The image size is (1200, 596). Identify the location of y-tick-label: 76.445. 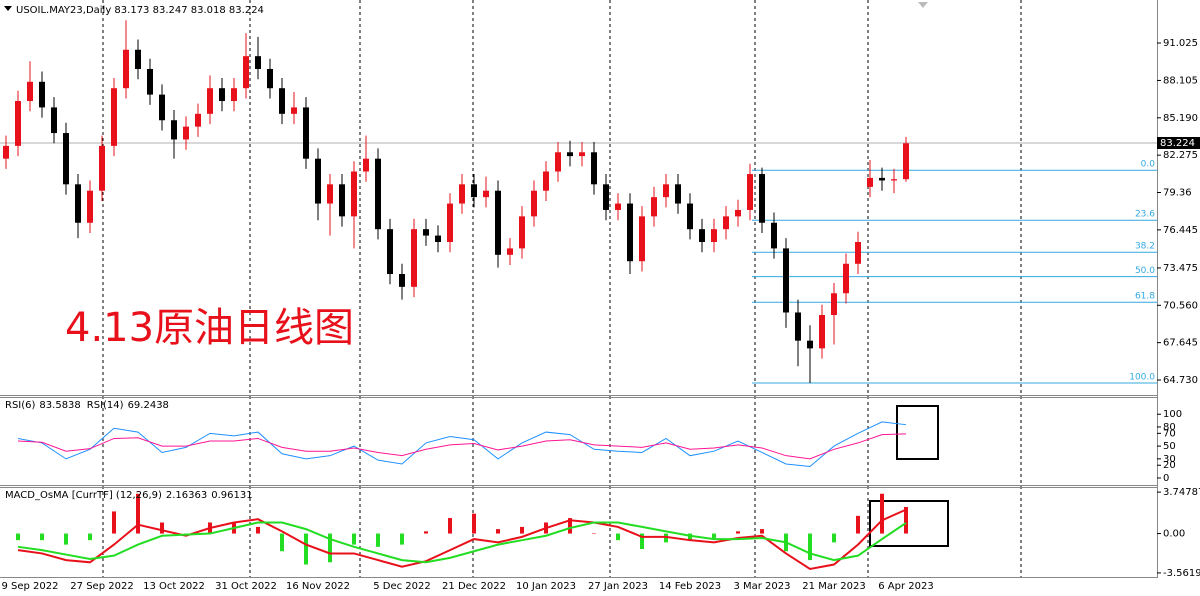
(1180, 230).